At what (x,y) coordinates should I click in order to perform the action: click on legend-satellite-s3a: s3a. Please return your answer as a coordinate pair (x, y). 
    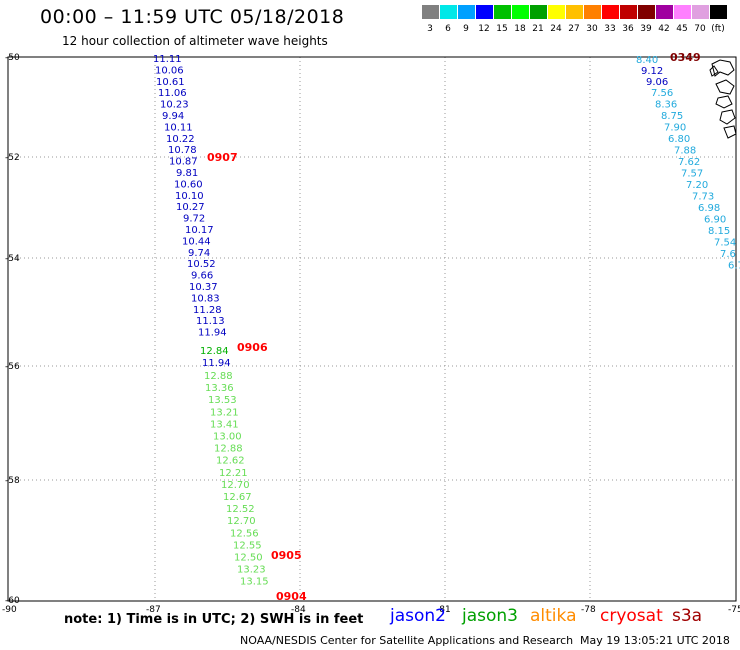
    Looking at the image, I should click on (687, 616).